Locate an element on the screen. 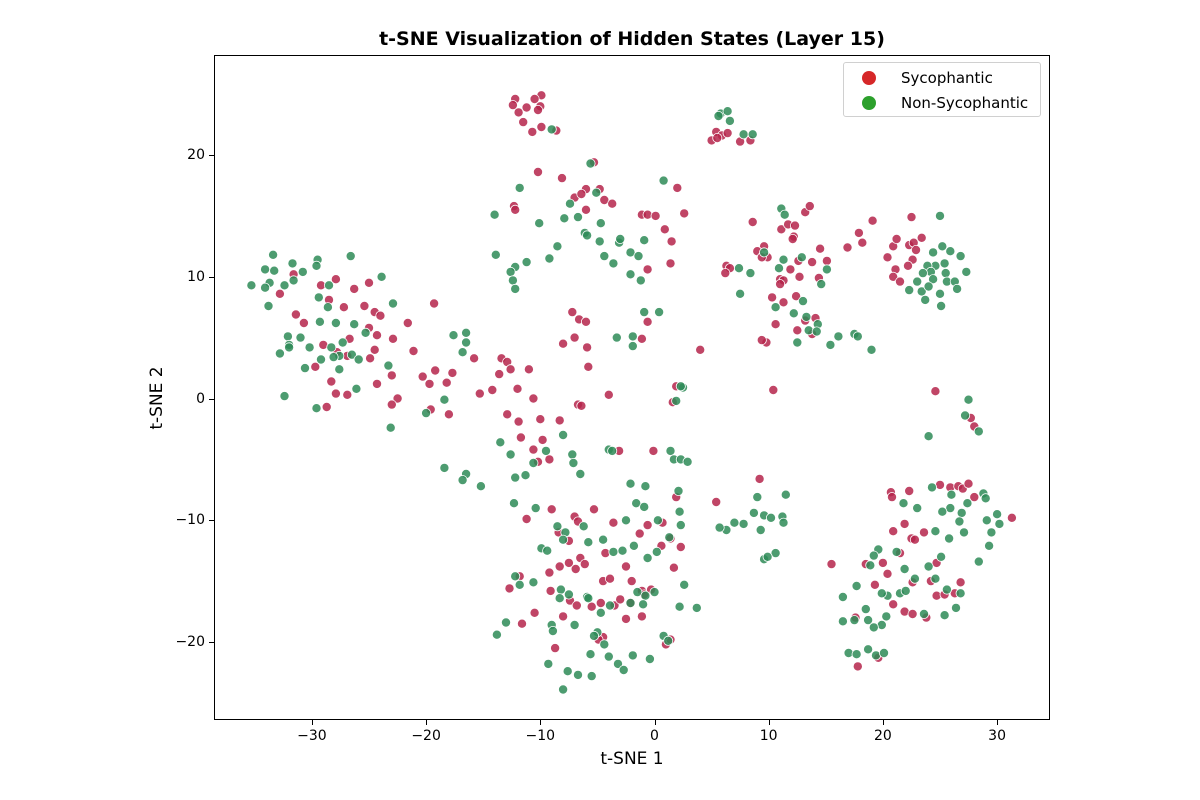  y-tick-label: 0 is located at coordinates (200, 398).